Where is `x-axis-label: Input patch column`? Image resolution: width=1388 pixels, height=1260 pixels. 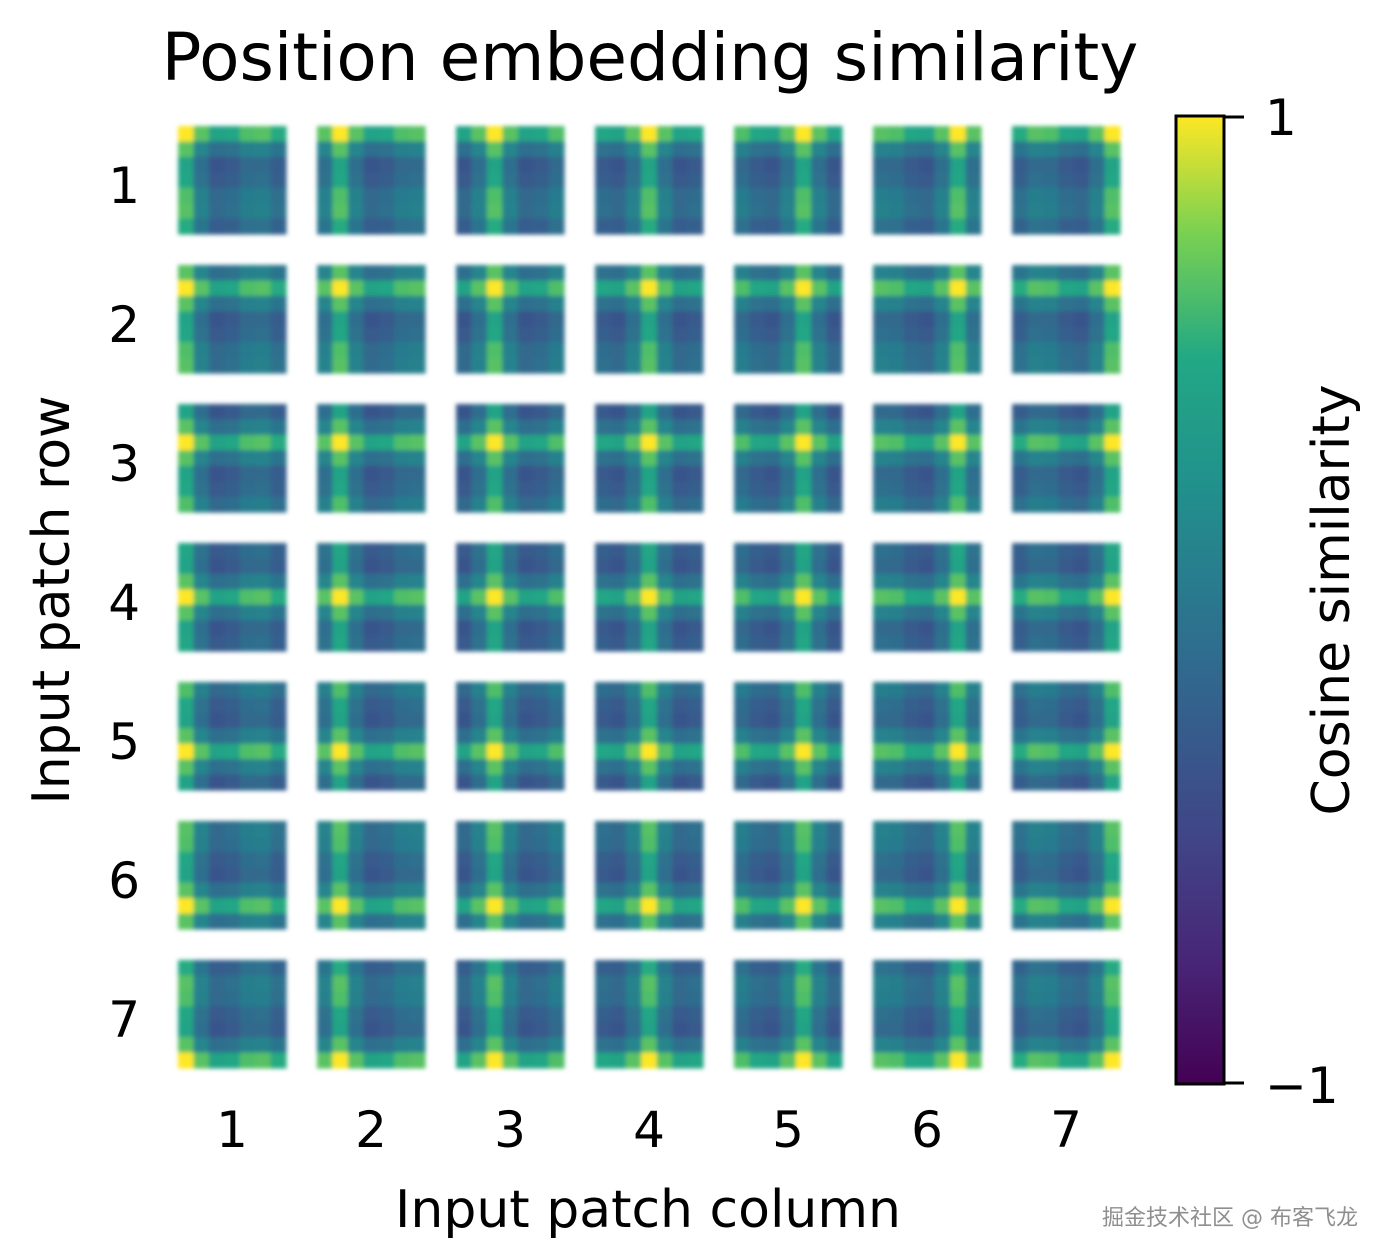 x-axis-label: Input patch column is located at coordinates (648, 1210).